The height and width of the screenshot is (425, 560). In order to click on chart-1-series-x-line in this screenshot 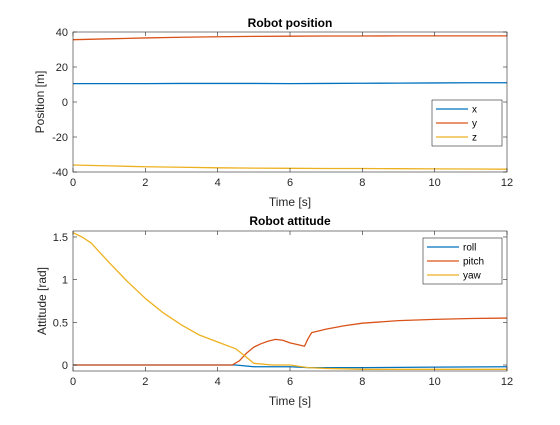, I will do `click(290, 83)`.